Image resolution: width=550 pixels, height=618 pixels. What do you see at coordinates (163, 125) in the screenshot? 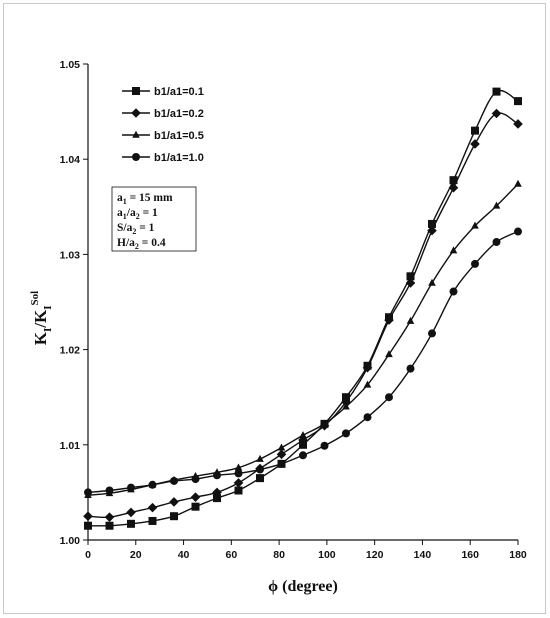
I see `legend: b1/a1=0.1 b1/a1=0.2 b1/a1=0.5 b1/a1=1.0` at bounding box center [163, 125].